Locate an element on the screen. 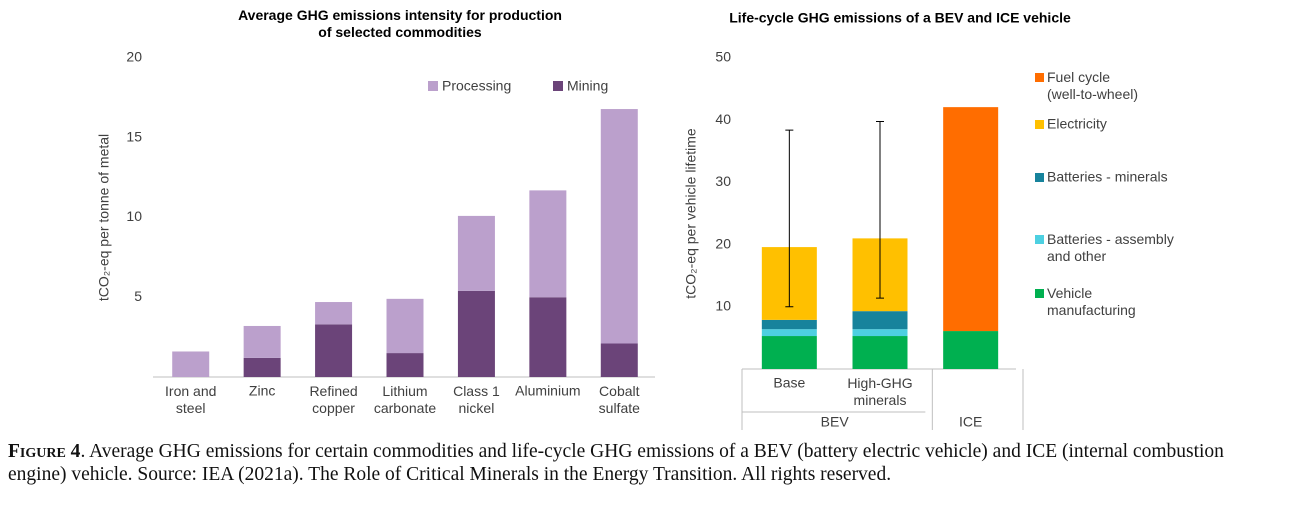 The height and width of the screenshot is (530, 1291). x-tick-label: High-GHG minerals is located at coordinates (879, 391).